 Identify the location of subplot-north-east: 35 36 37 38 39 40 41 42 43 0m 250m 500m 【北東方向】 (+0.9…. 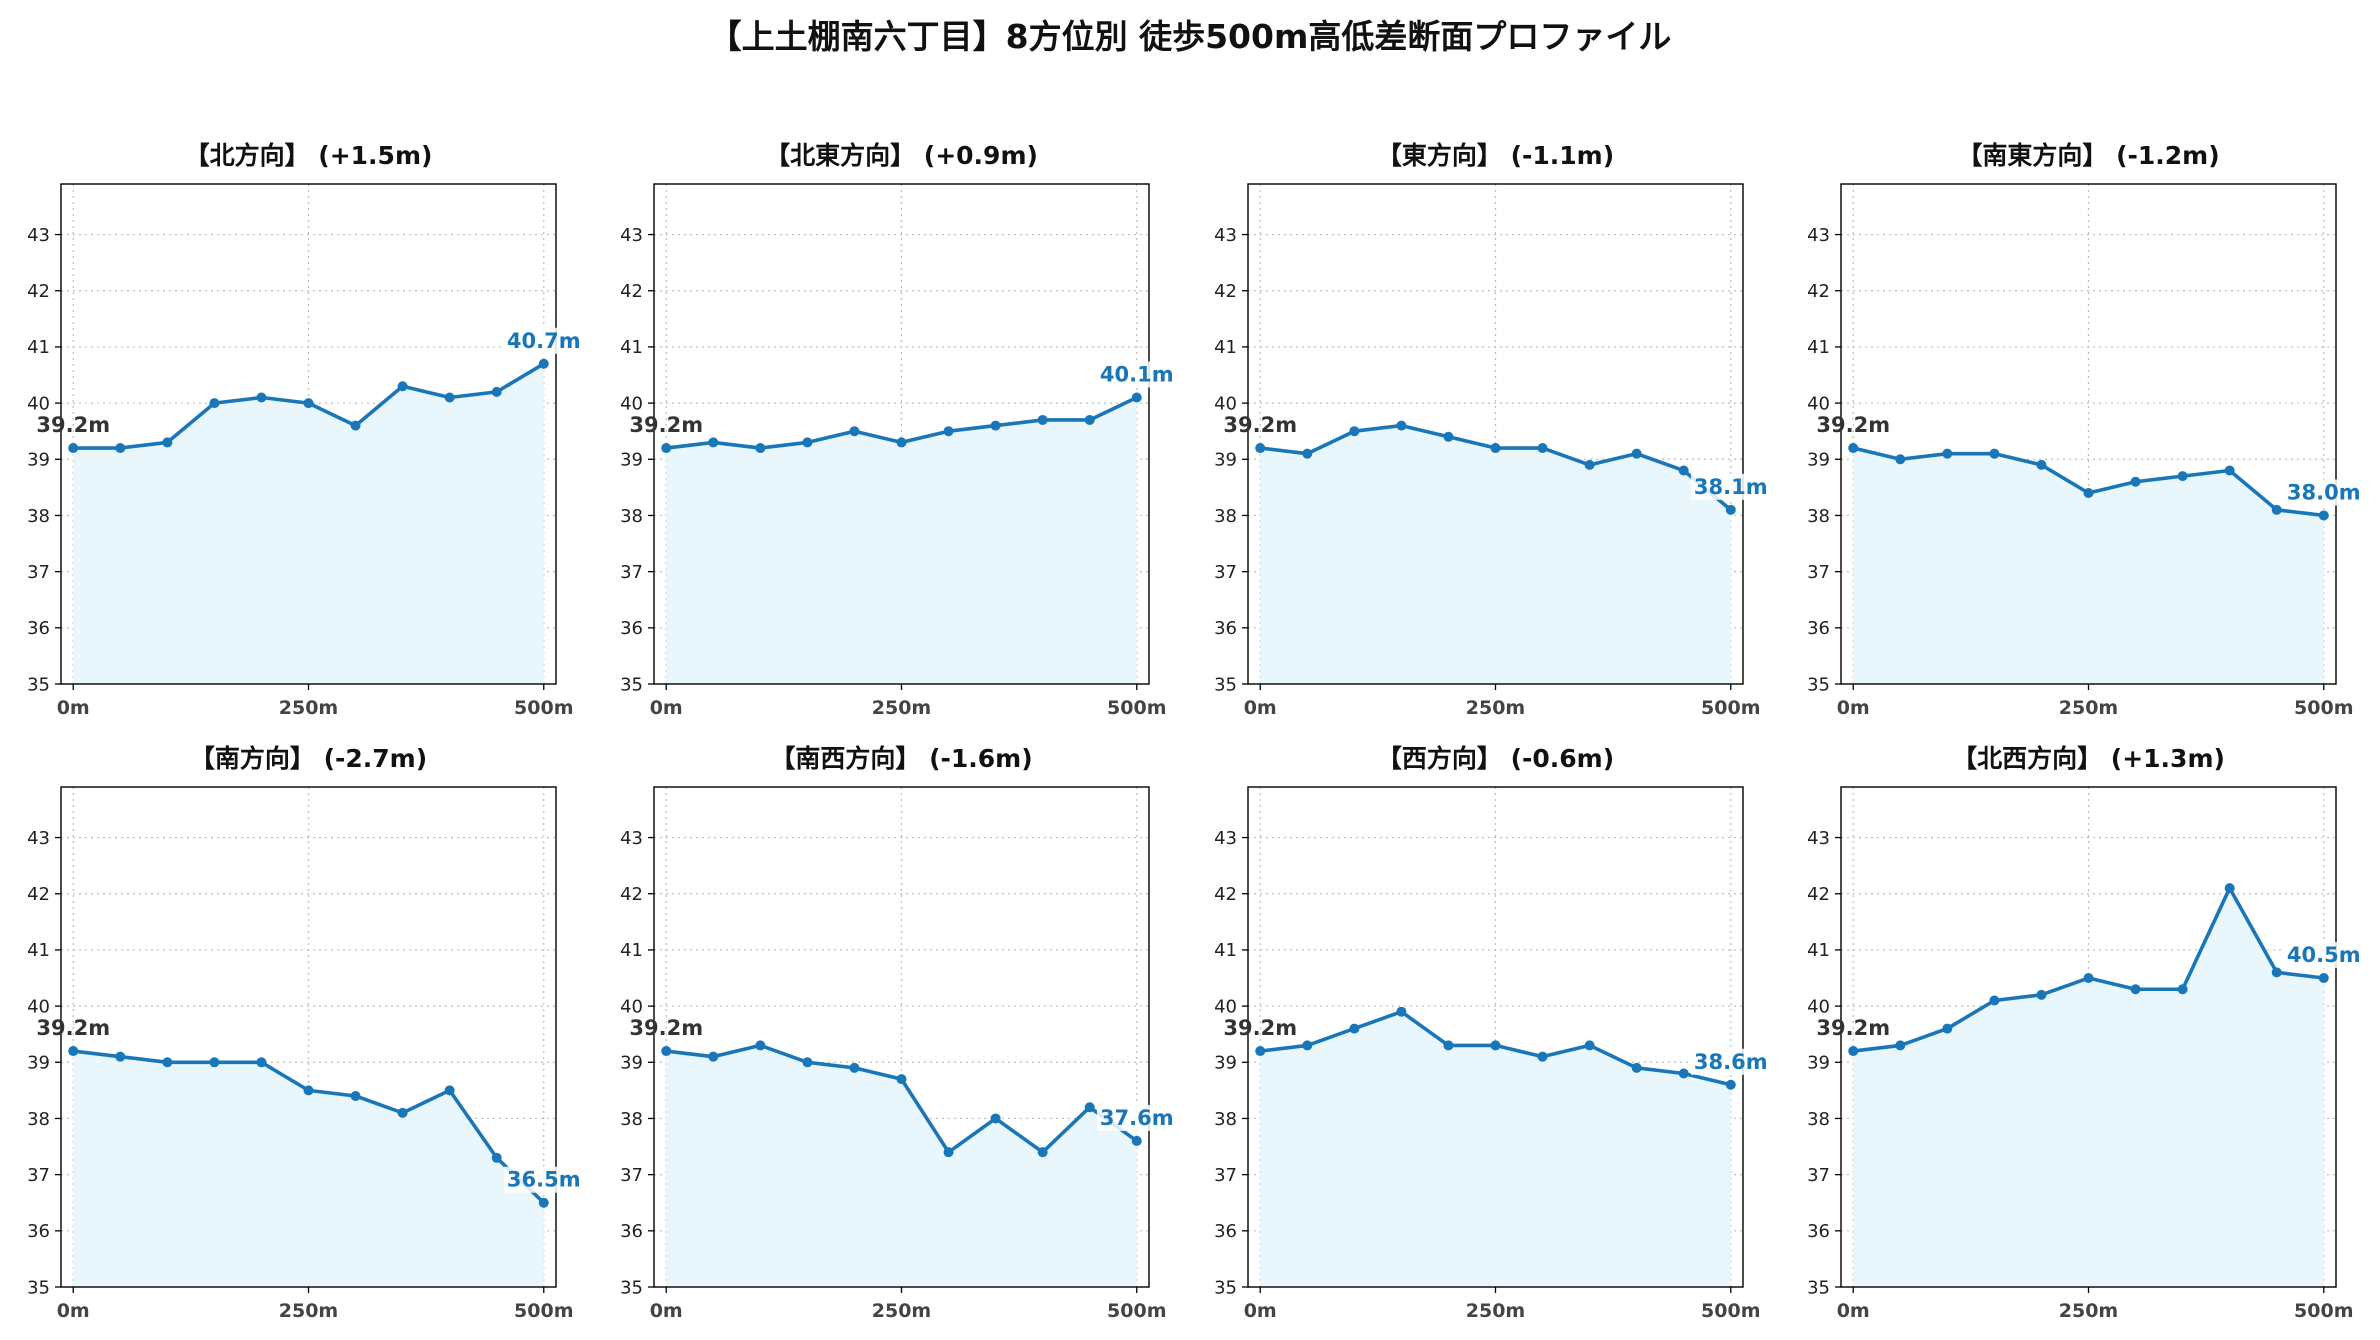
(898, 430).